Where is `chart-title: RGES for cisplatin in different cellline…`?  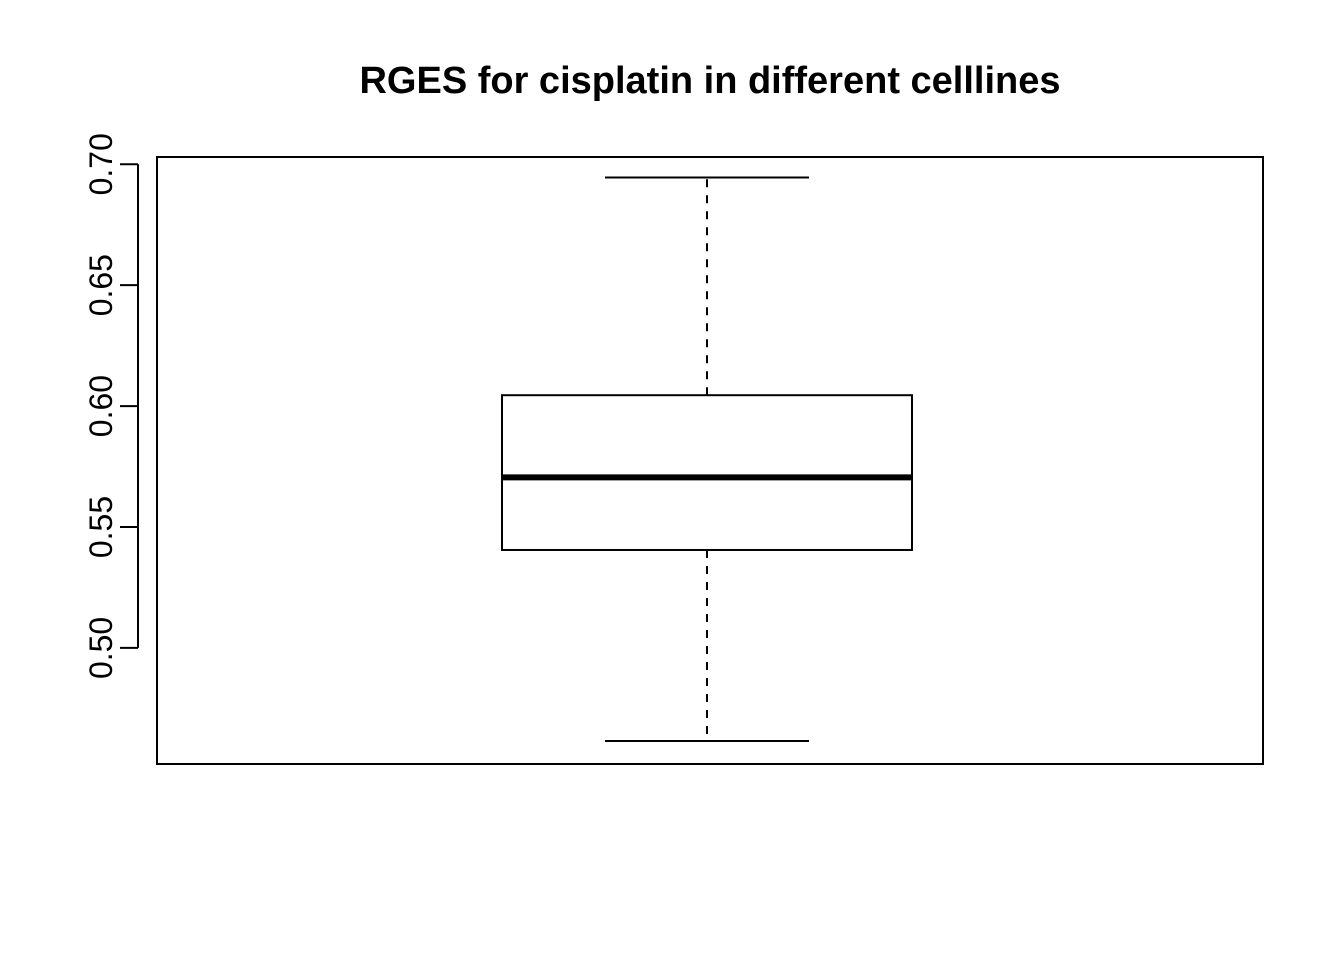
chart-title: RGES for cisplatin in different cellline… is located at coordinates (709, 81).